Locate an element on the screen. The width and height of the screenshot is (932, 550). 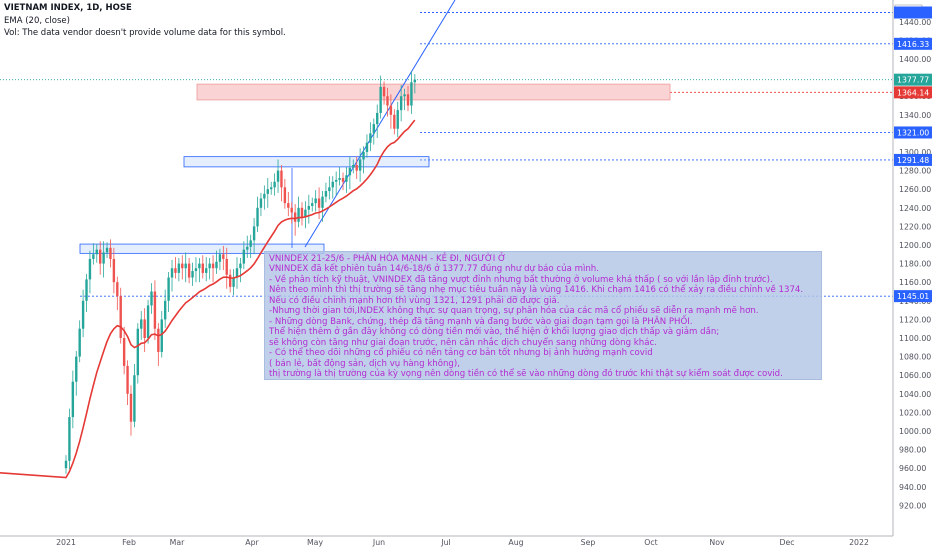
y-tick-label: 1200.00 is located at coordinates (915, 245).